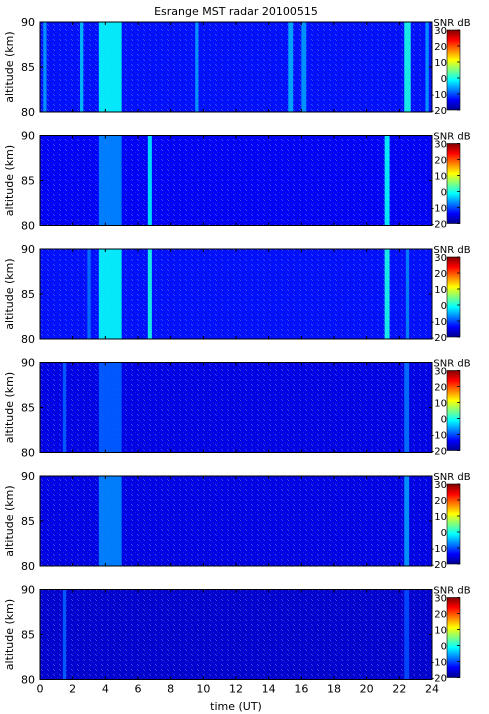 The height and width of the screenshot is (714, 489). Describe the element at coordinates (334, 689) in the screenshot. I see `x-tick-label: 18` at that location.